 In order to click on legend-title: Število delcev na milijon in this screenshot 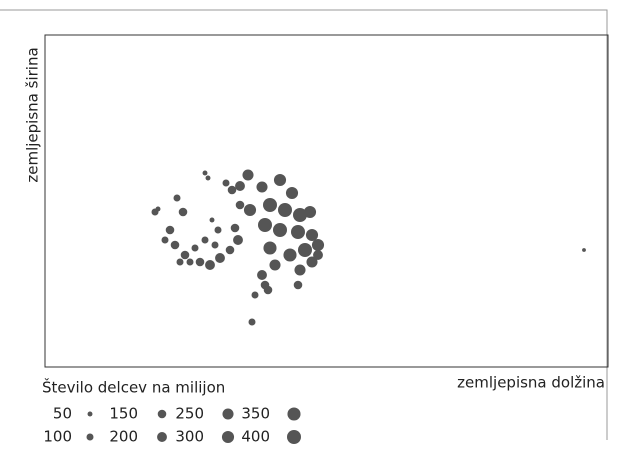, I will do `click(133, 387)`.